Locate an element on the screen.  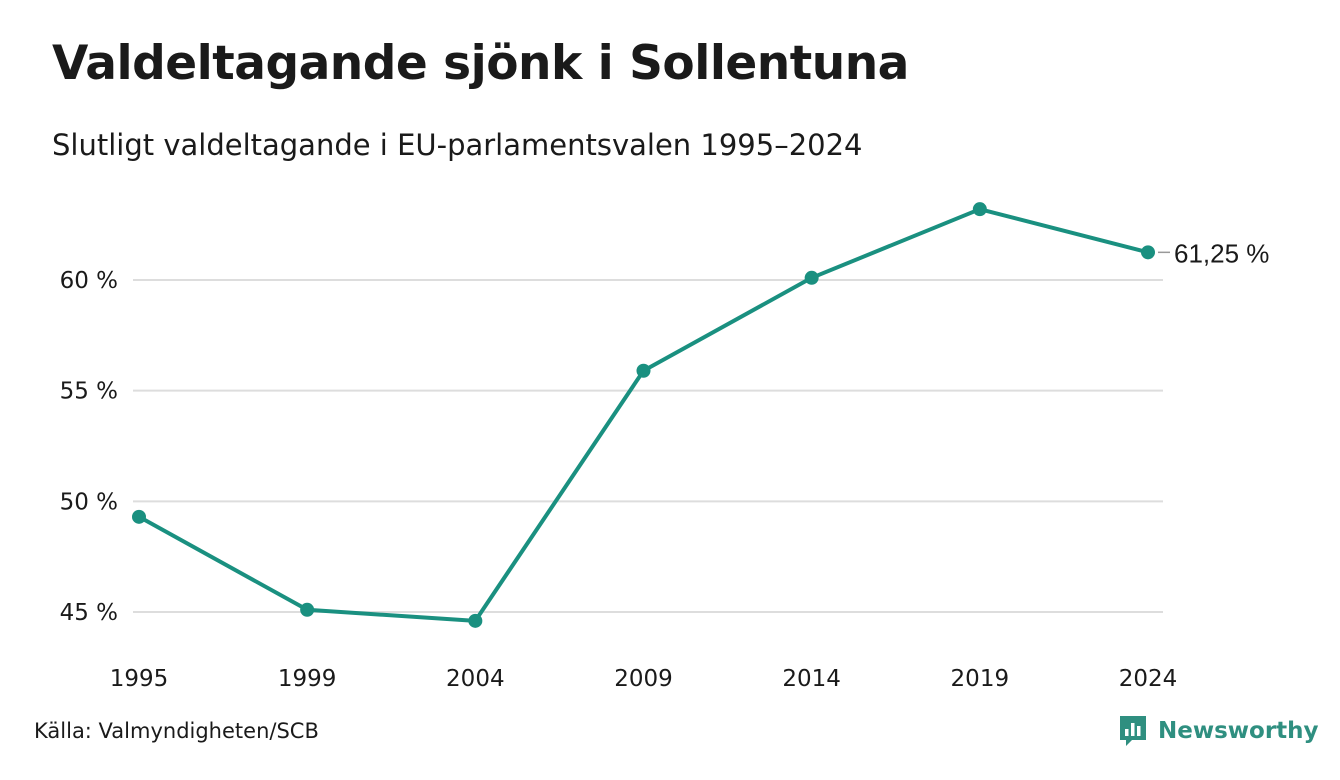
end-value-label: 61,25 % is located at coordinates (1221, 253).